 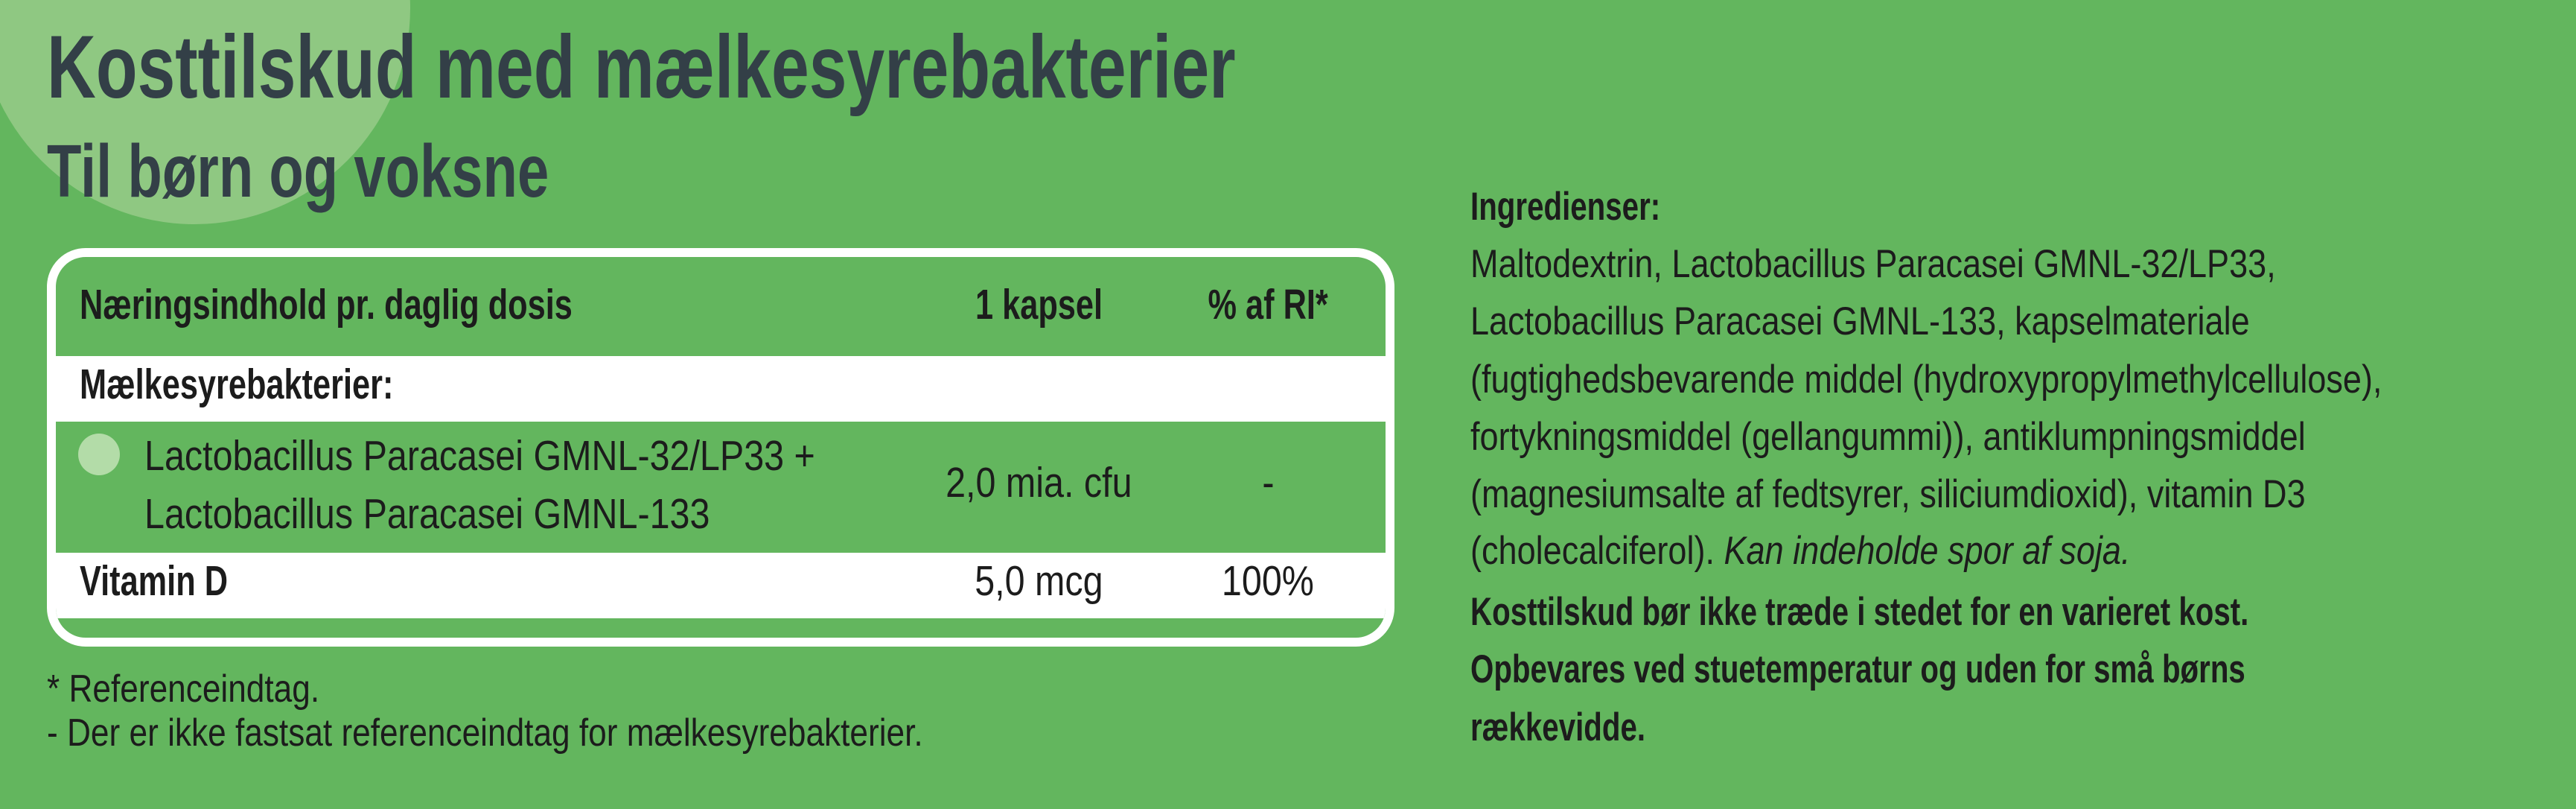 I want to click on warning-line: rækkevidde., so click(x=1585, y=727).